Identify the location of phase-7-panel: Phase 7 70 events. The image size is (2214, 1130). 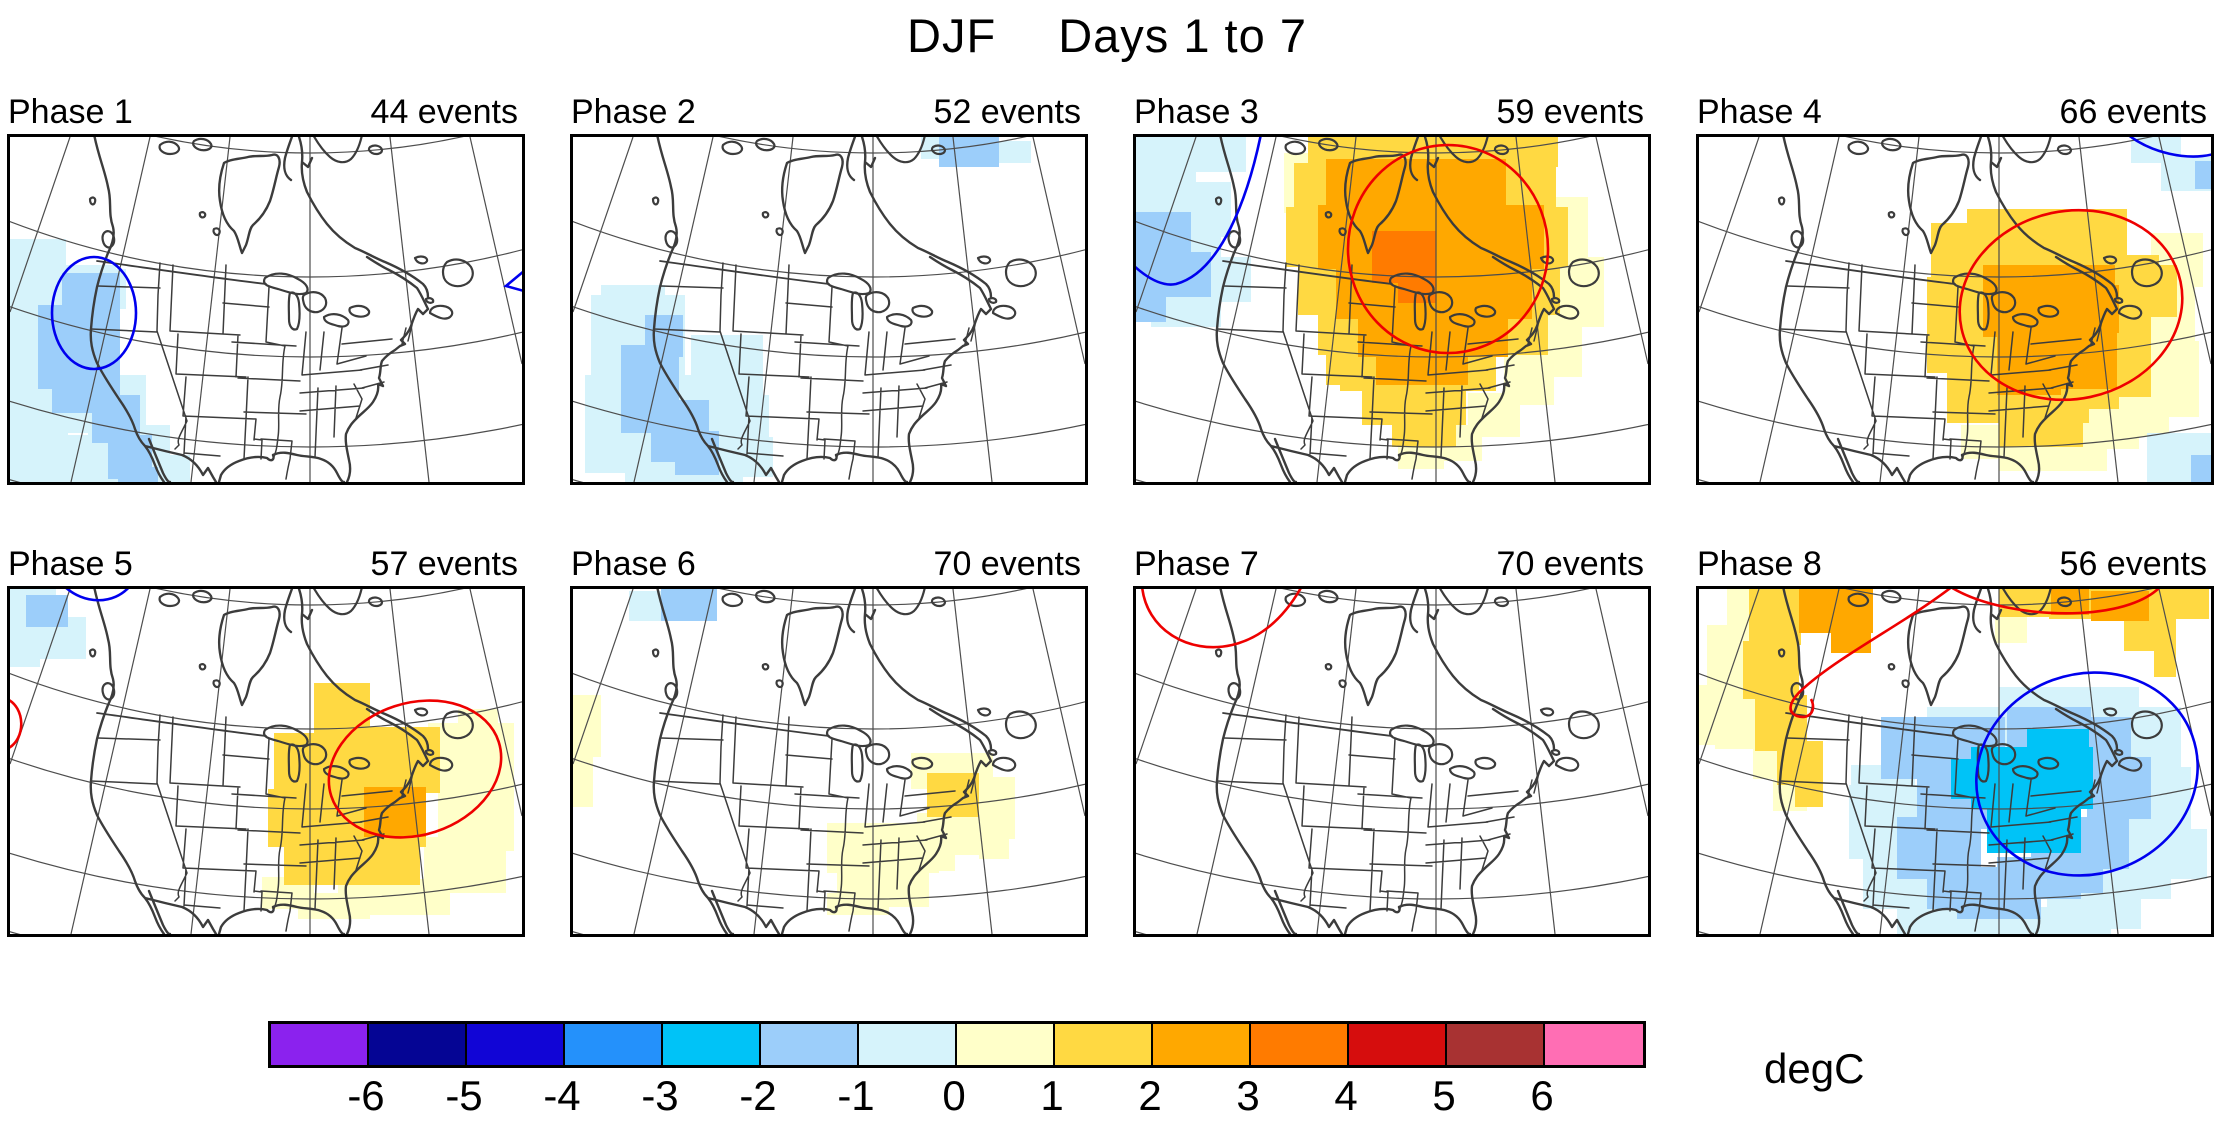
(1392, 741).